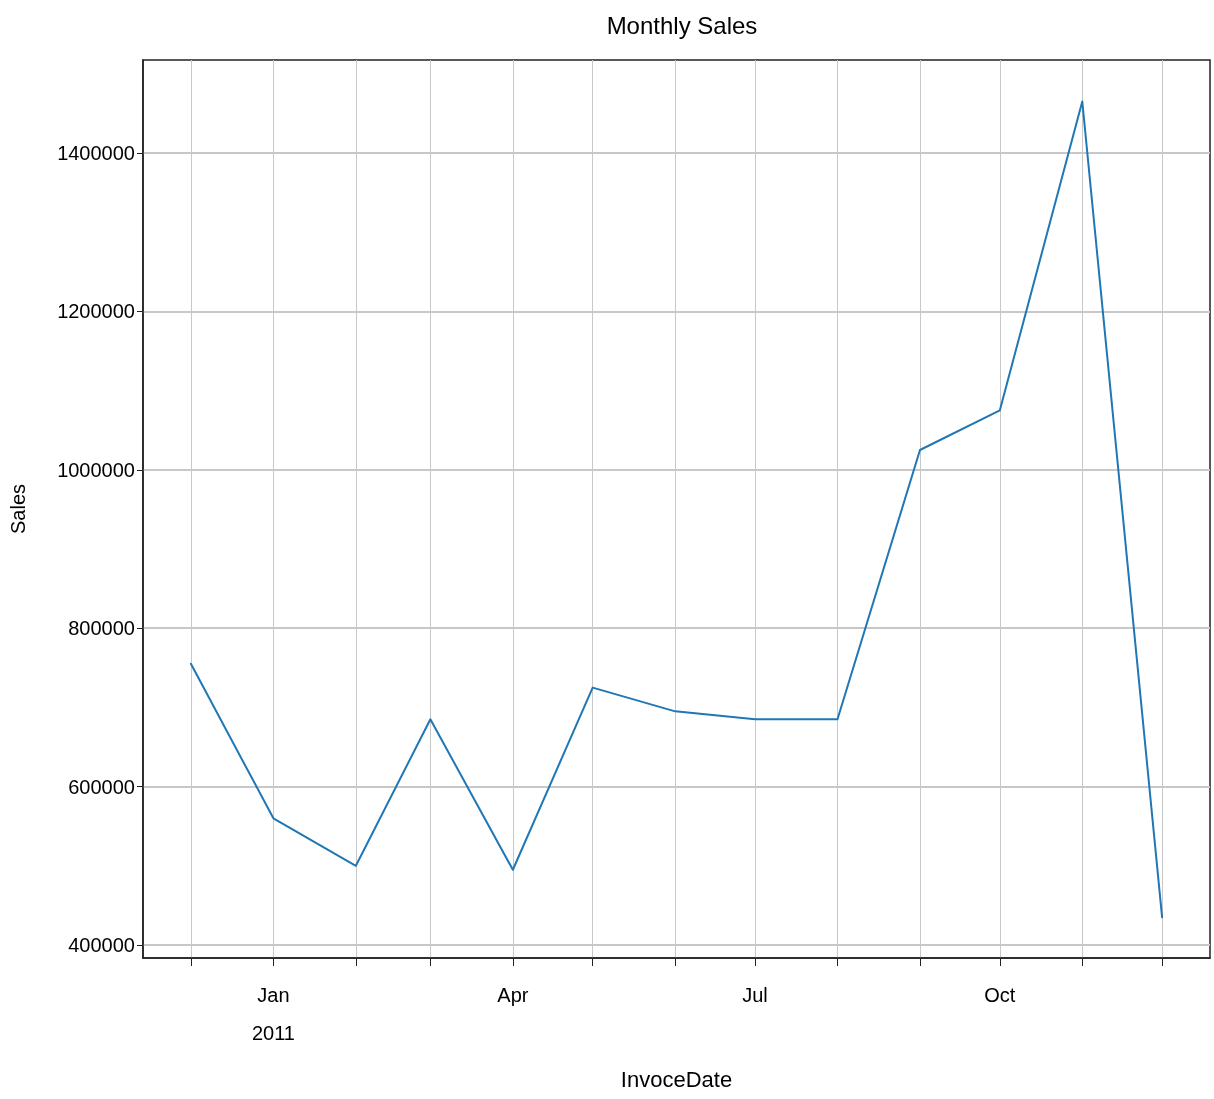 The width and height of the screenshot is (1214, 1099). I want to click on y-axis-title: Sales, so click(18, 509).